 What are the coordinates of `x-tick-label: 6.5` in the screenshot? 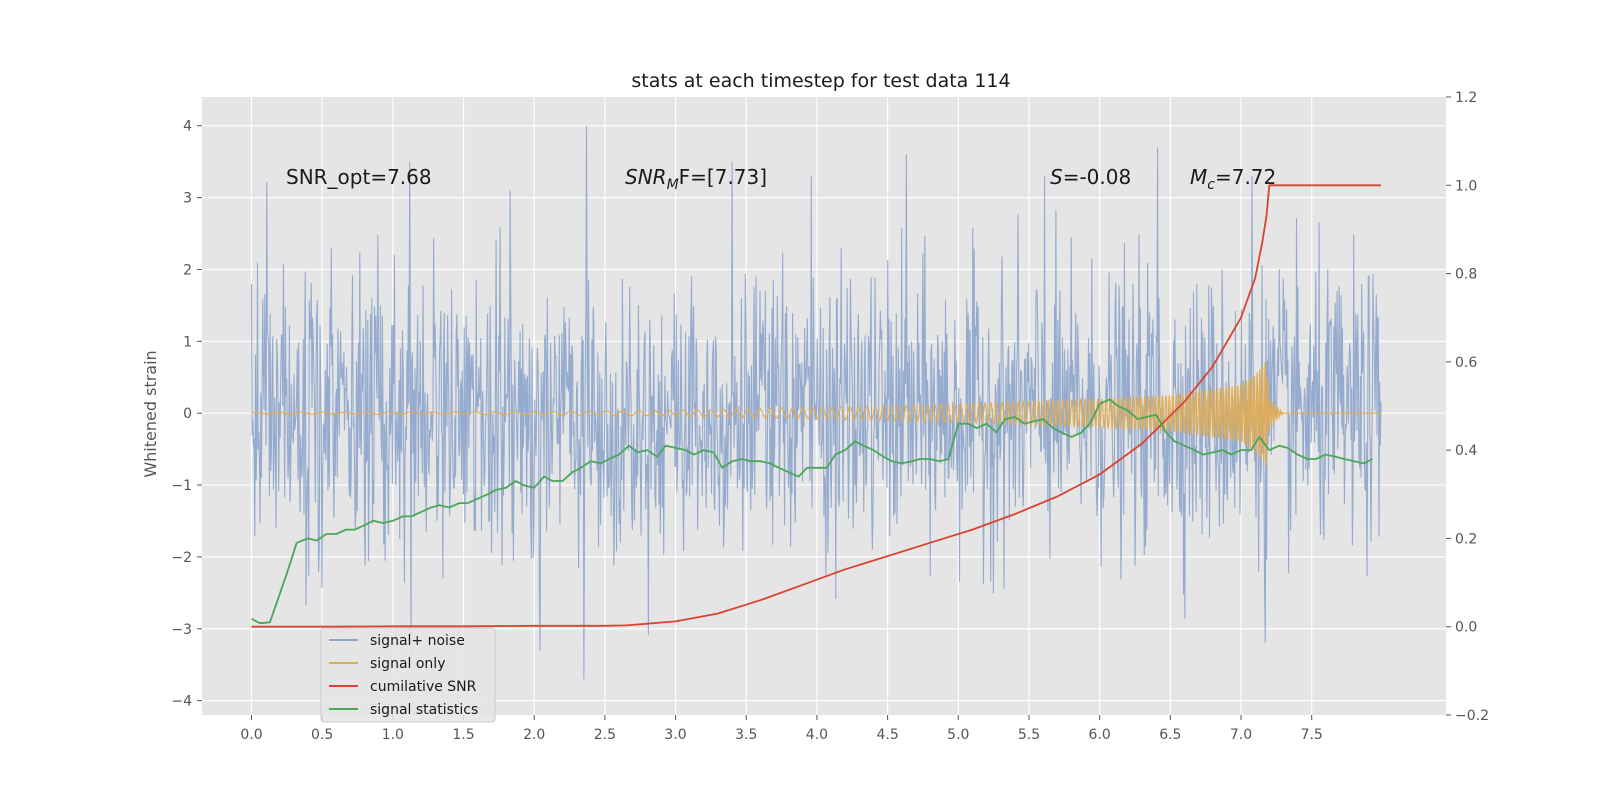 It's located at (1170, 735).